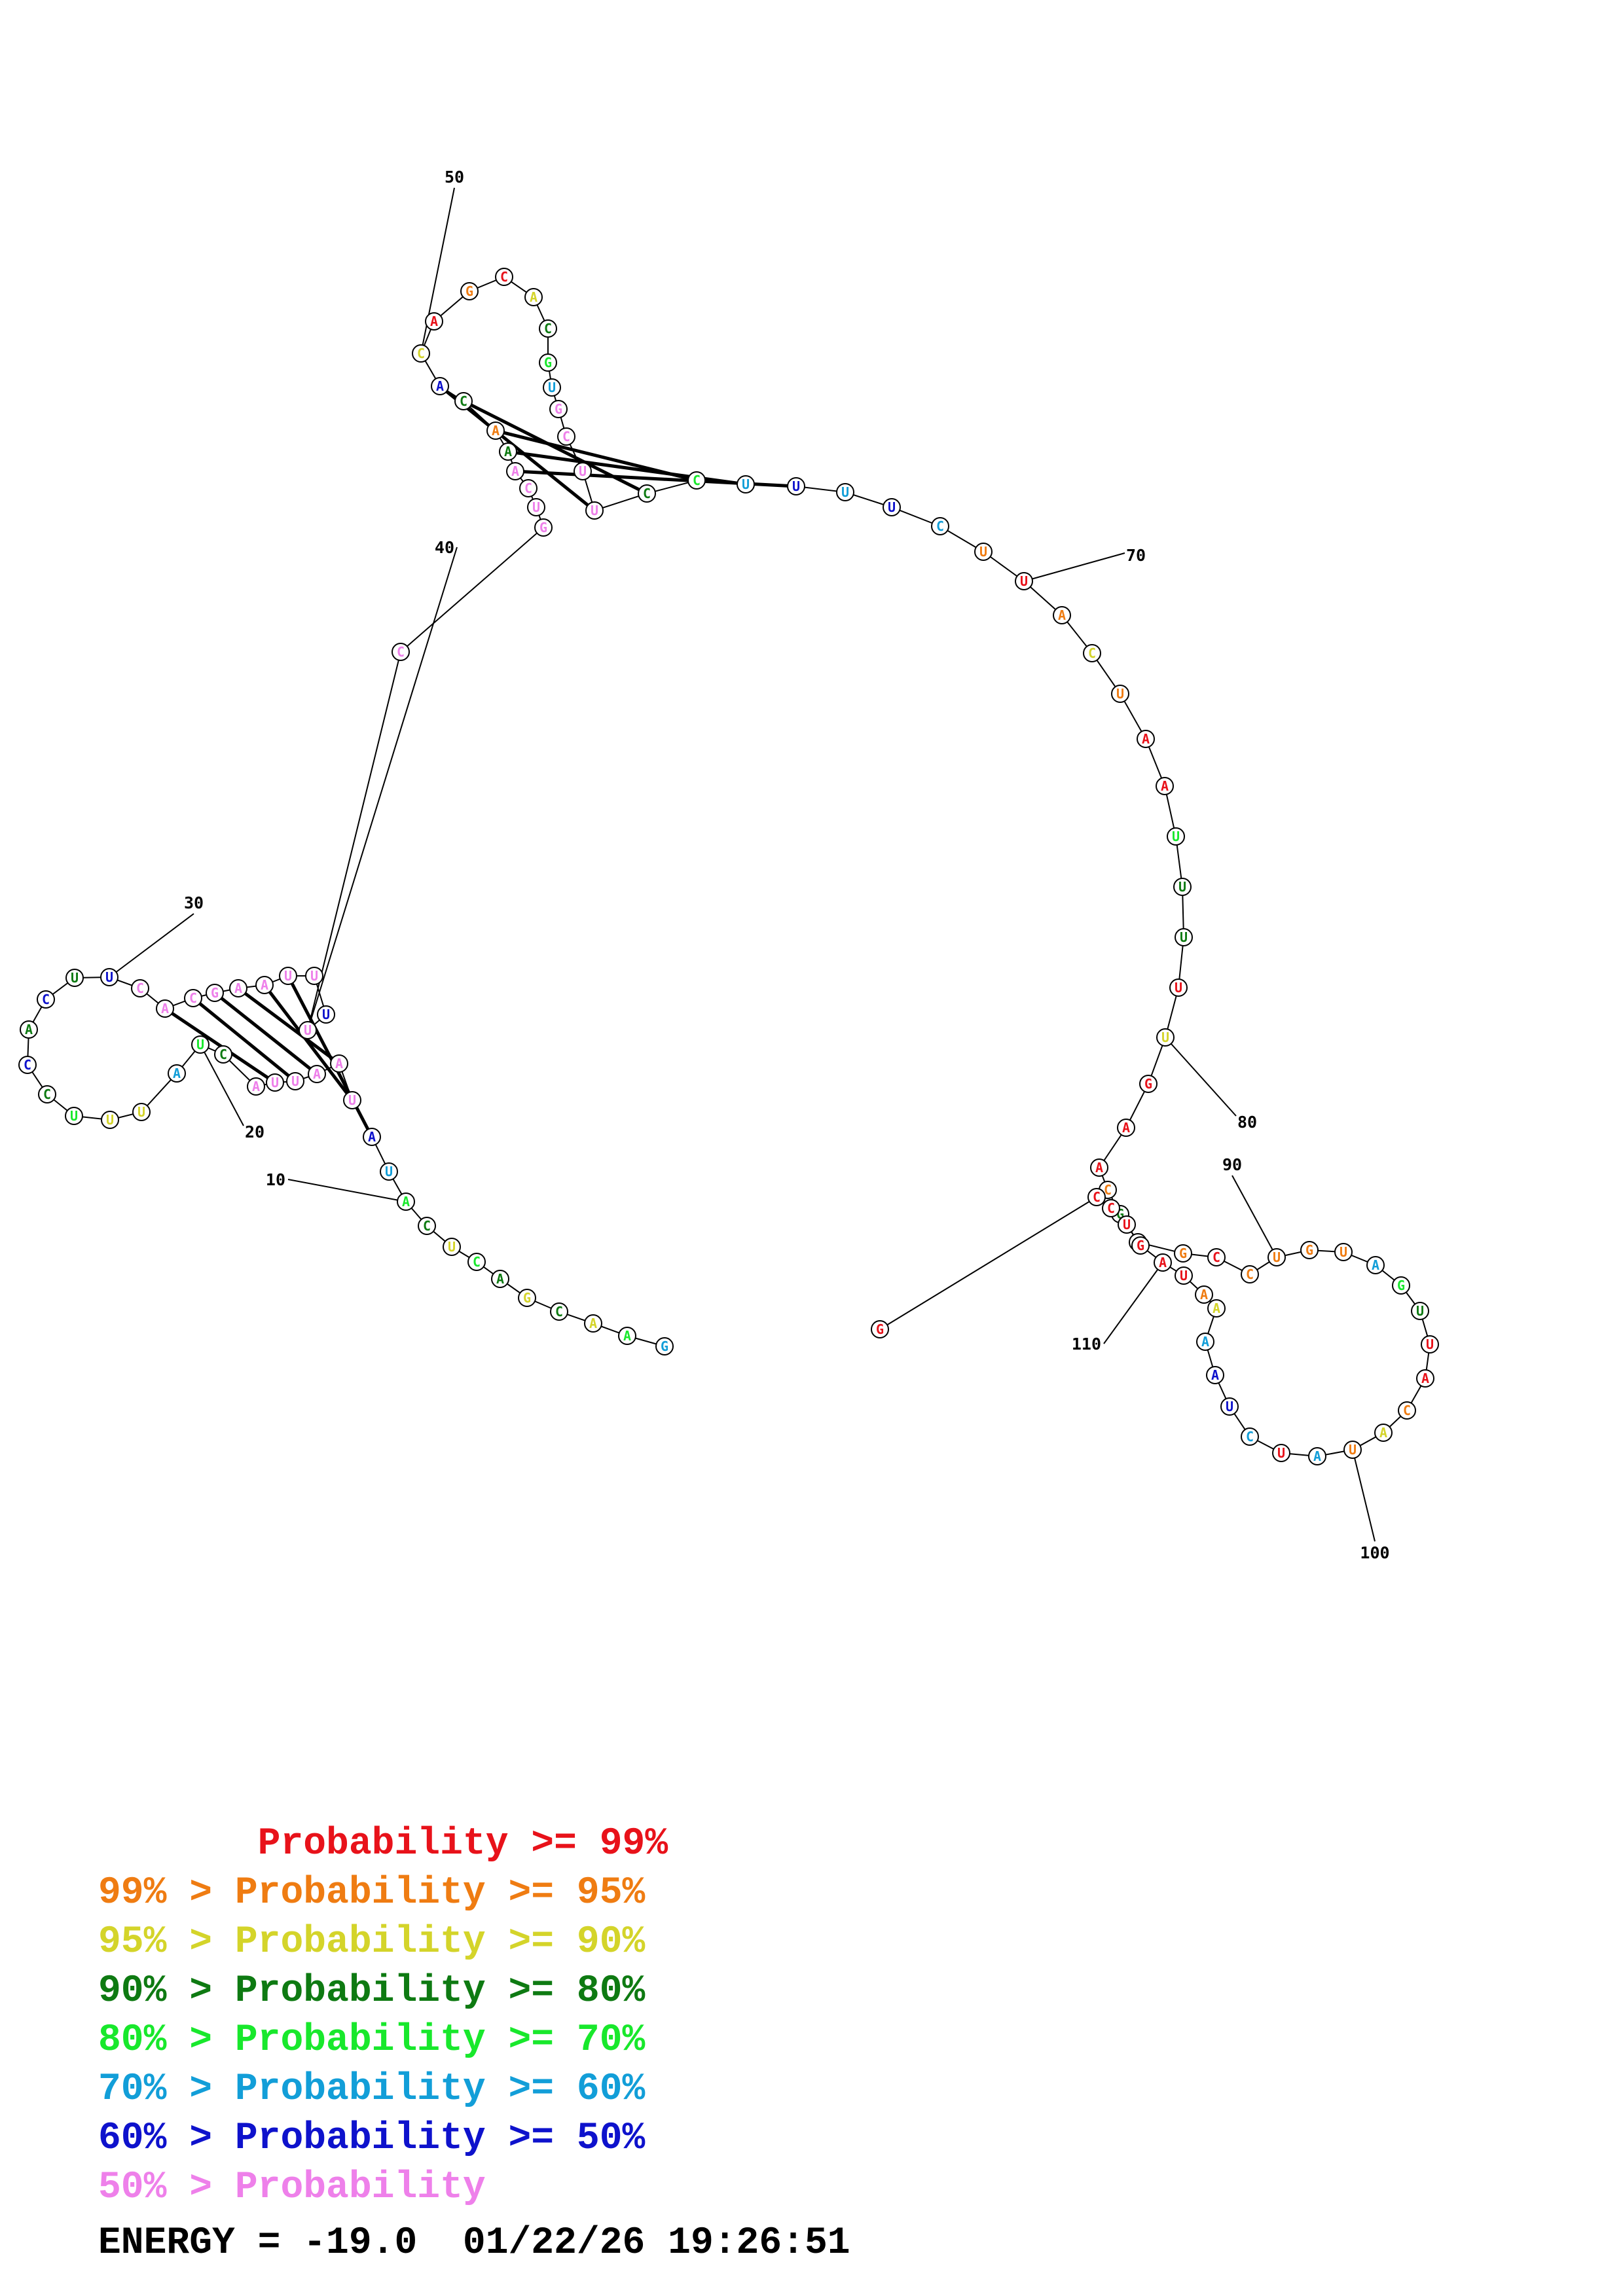 The width and height of the screenshot is (1623, 2296). I want to click on nucleotide-75: A, so click(1165, 786).